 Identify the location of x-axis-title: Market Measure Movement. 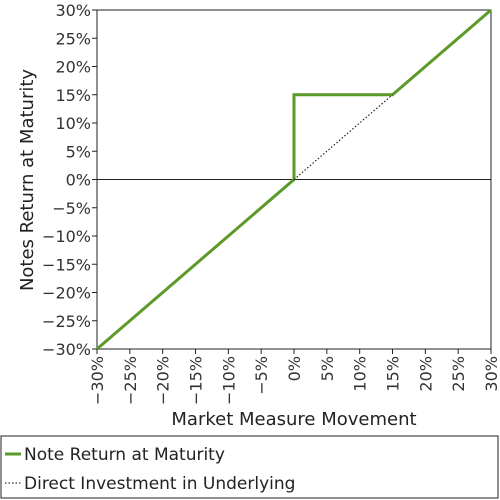
(293, 419).